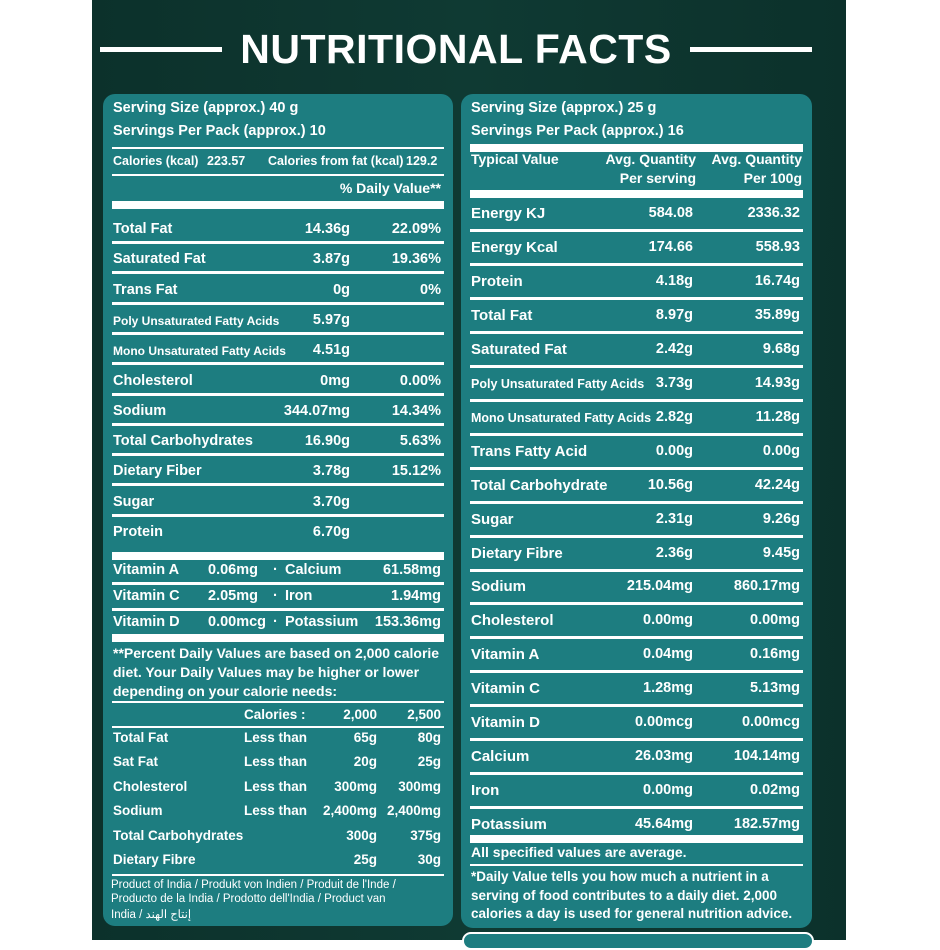  I want to click on per-100g-value: 558.93, so click(777, 246).